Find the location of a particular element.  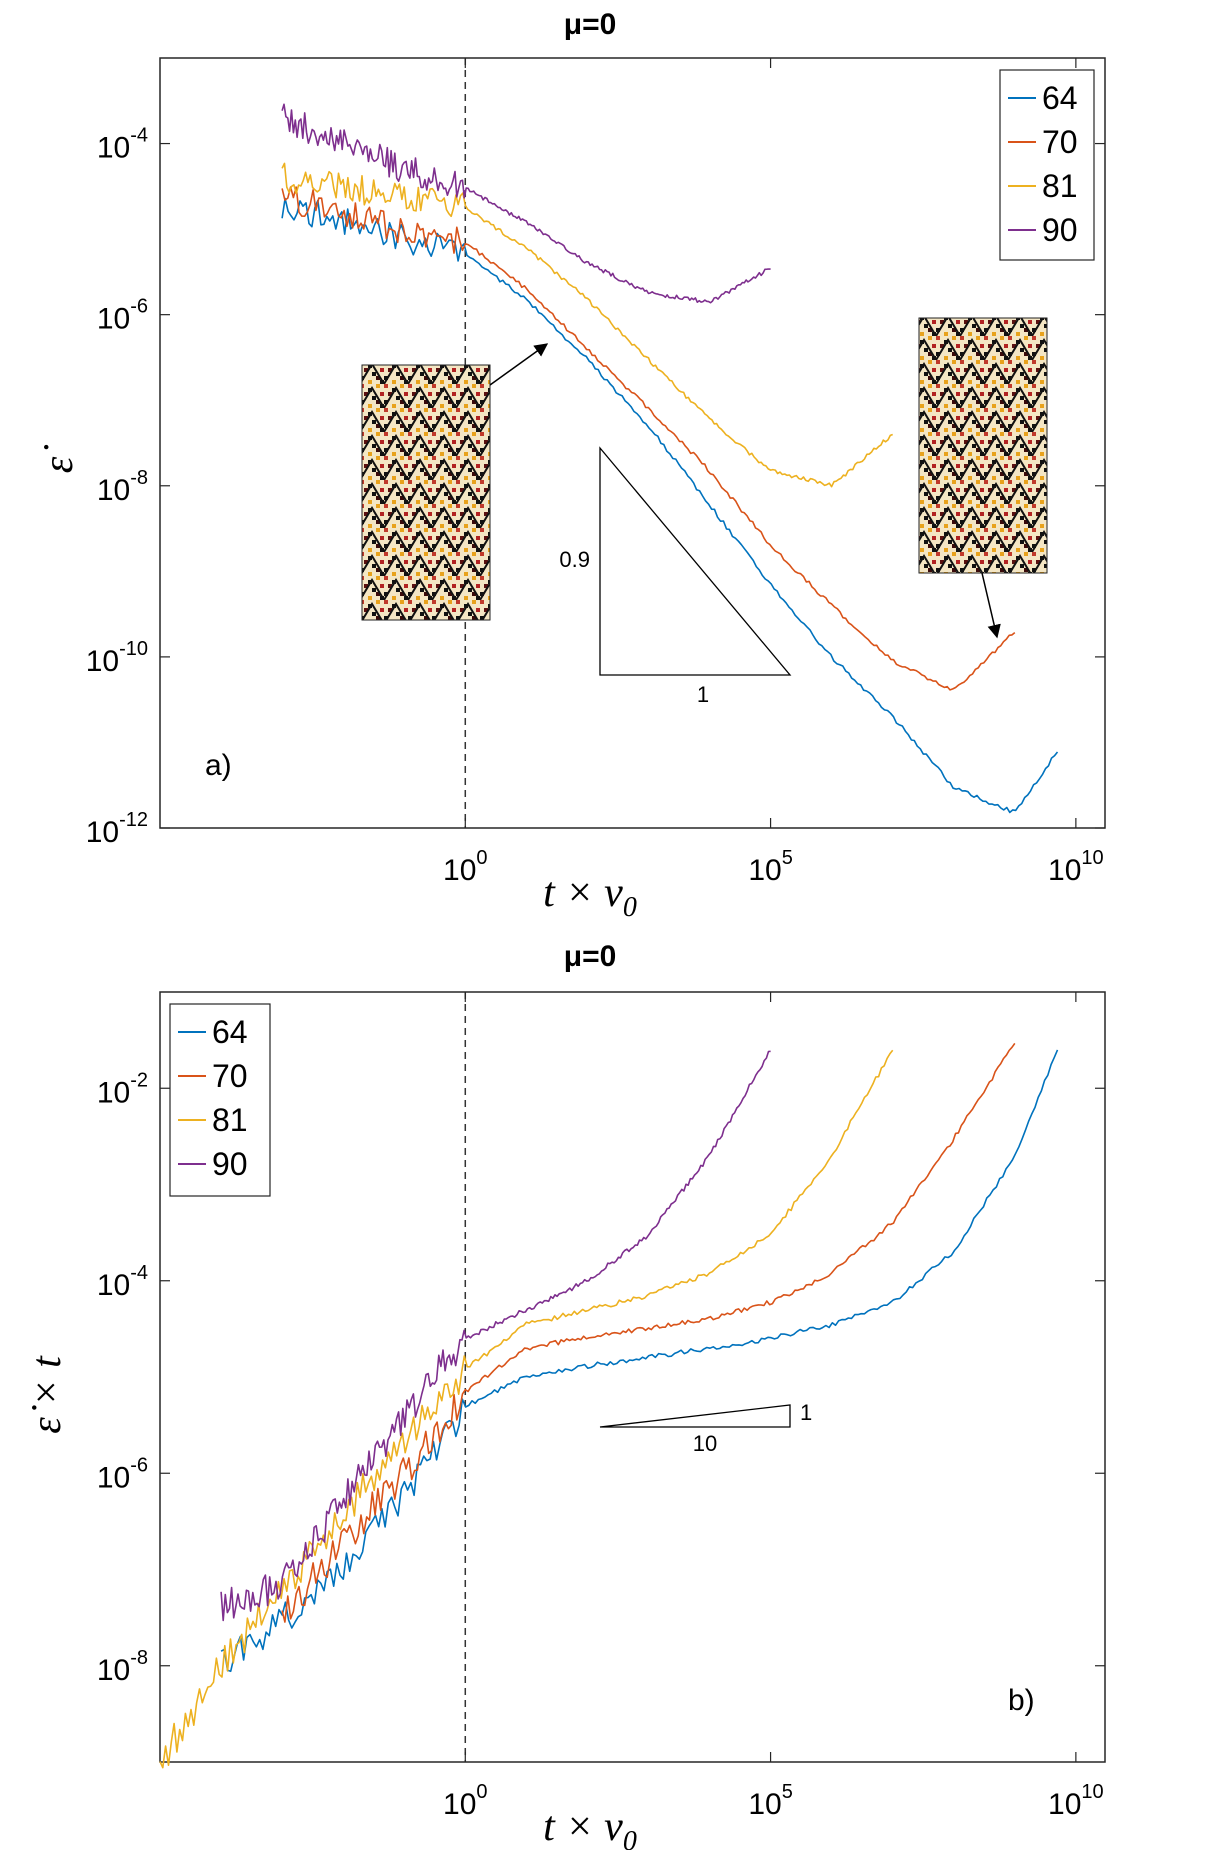

panel-a-slope-vertical-label: 0.9 is located at coordinates (574, 559).